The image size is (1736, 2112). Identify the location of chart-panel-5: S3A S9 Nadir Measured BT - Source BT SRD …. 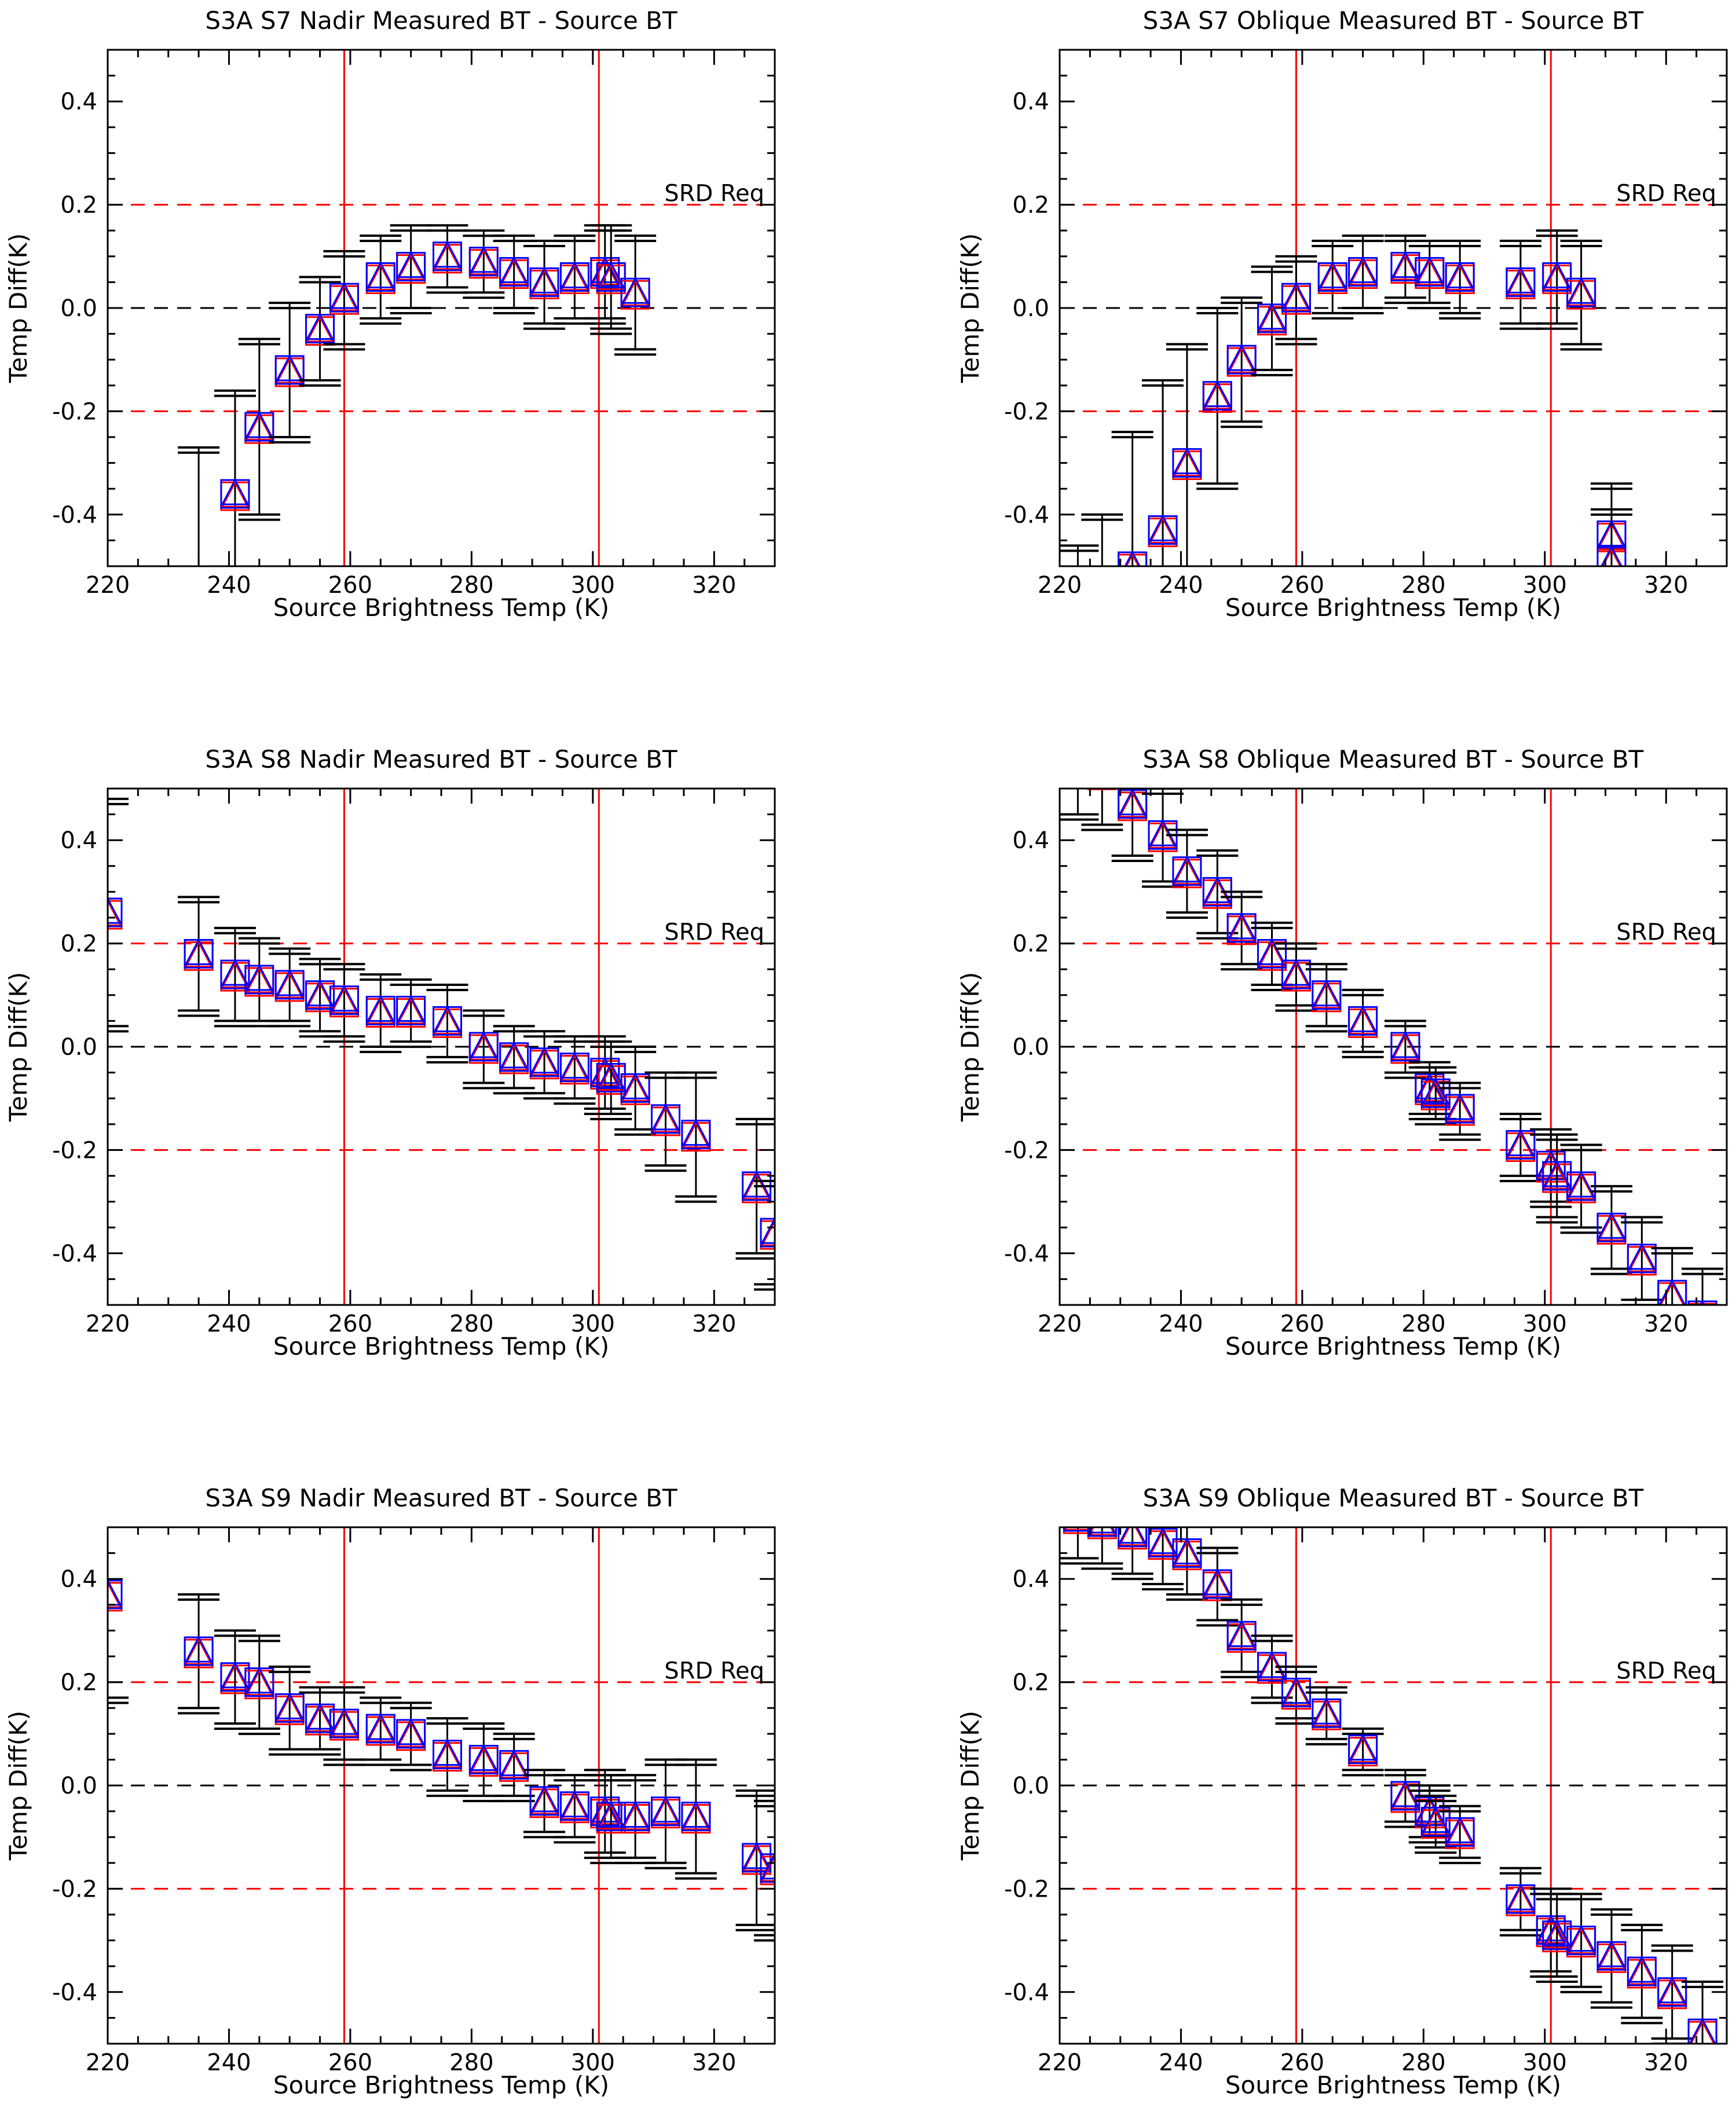
(390, 1792).